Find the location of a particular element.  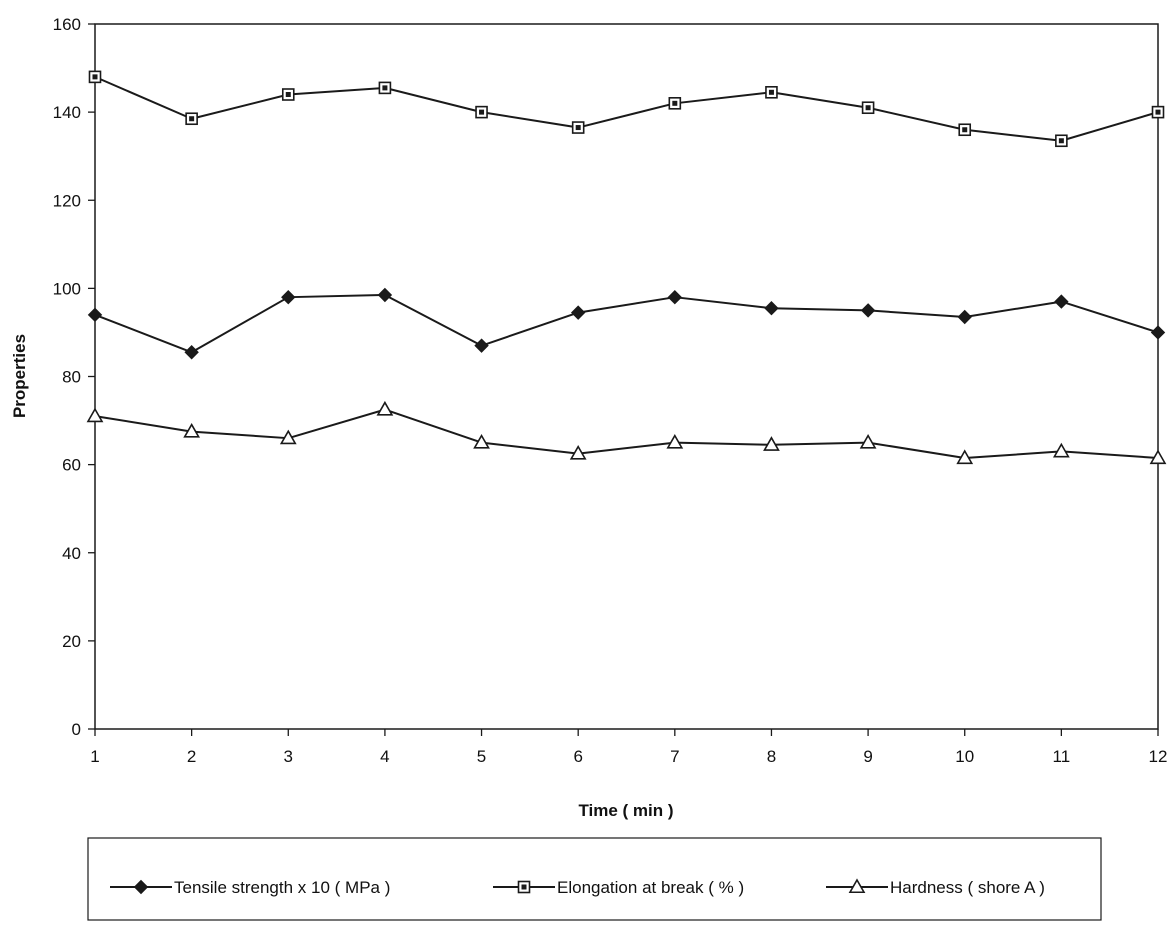

legend-item: Hardness ( shore A ) is located at coordinates (935, 887).